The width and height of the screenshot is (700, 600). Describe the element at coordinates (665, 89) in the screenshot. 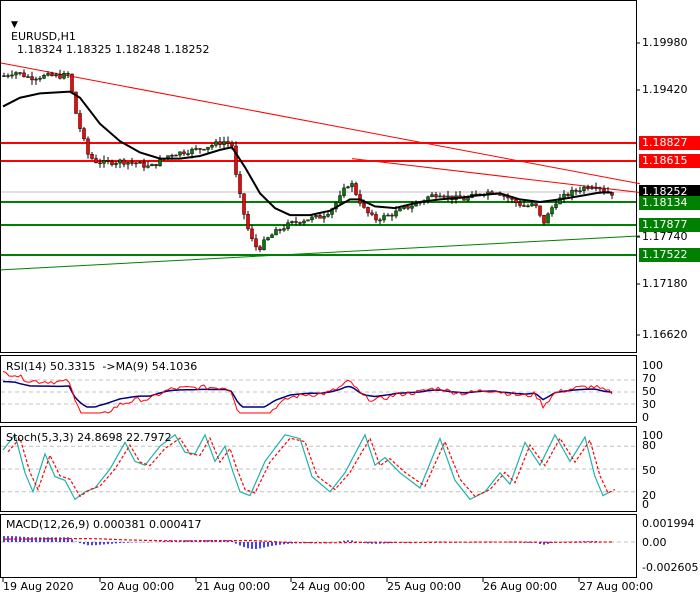

I see `price-tick: 1.19420` at that location.